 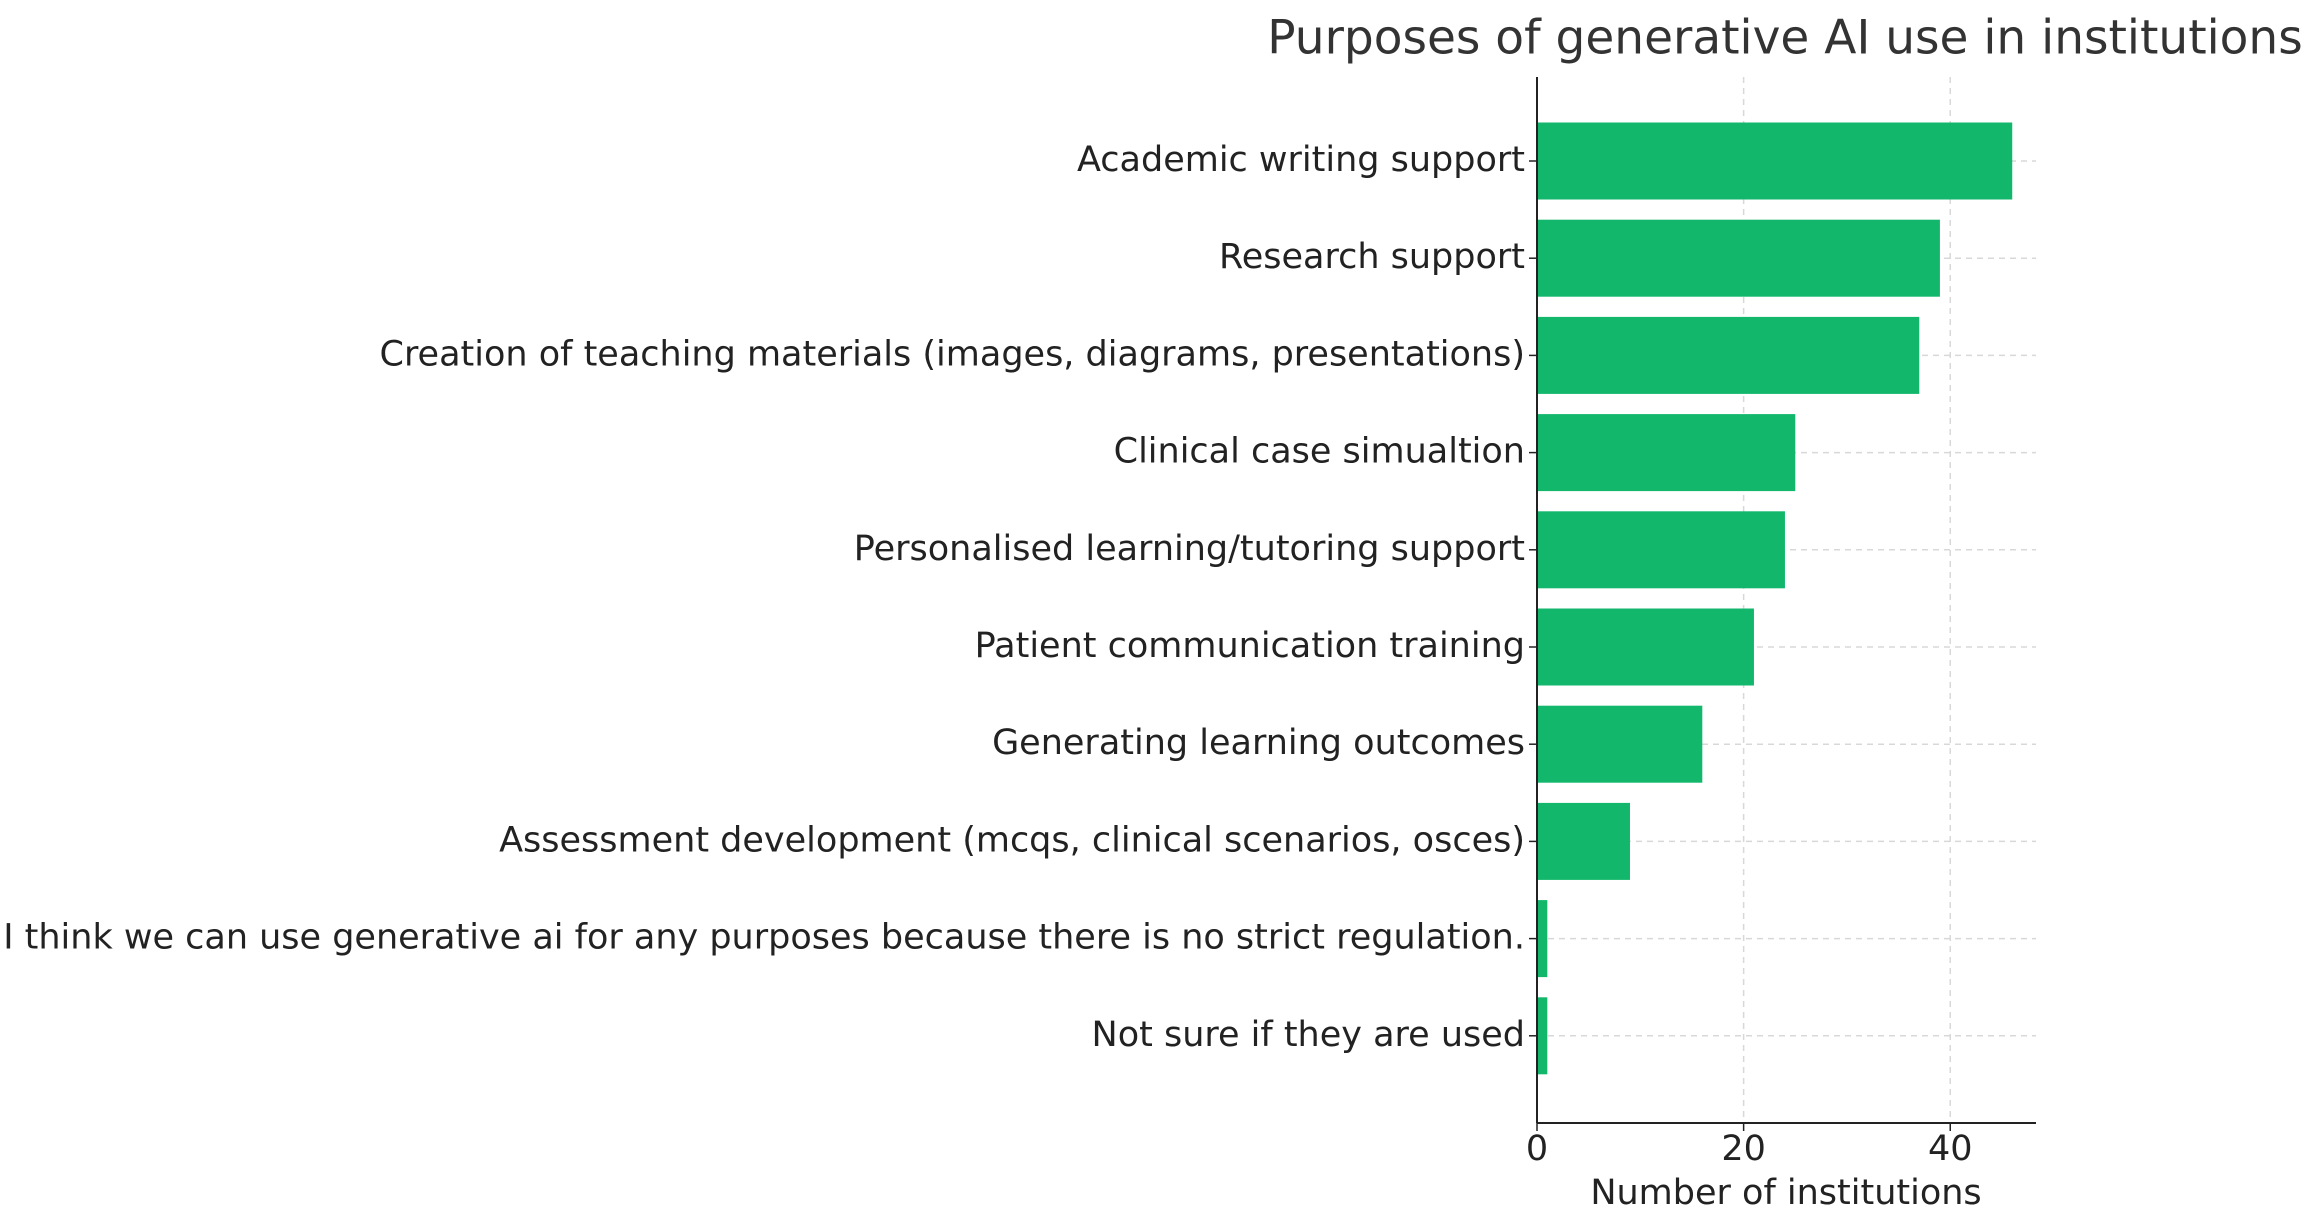 What do you see at coordinates (1372, 257) in the screenshot?
I see `y-tick-label: Research support` at bounding box center [1372, 257].